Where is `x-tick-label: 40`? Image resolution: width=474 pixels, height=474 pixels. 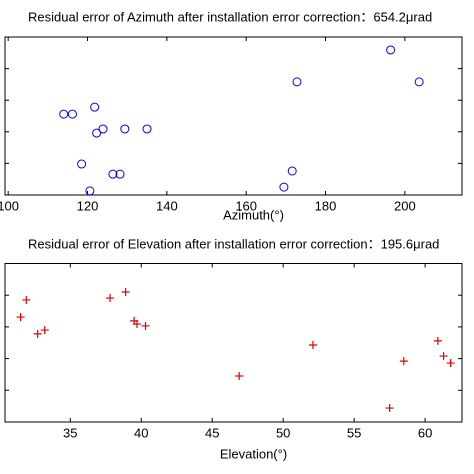 x-tick-label: 40 is located at coordinates (141, 432).